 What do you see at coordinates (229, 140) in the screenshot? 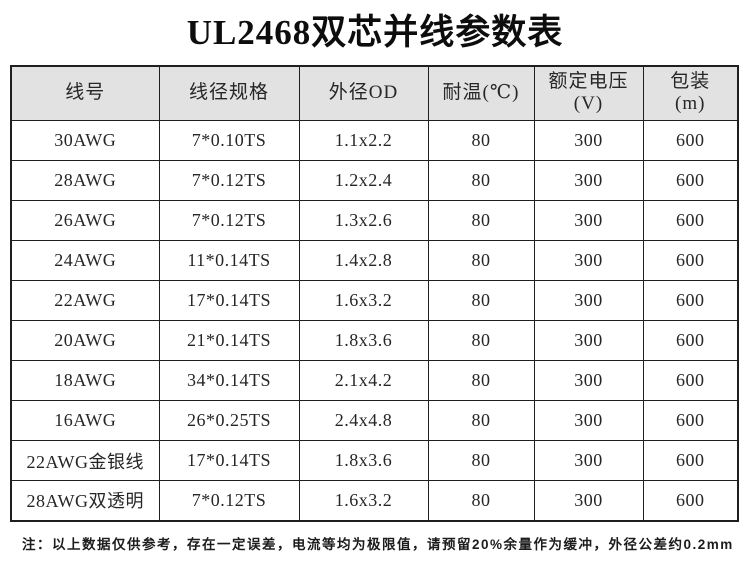
I see `table-cell: 7*0.10TS` at bounding box center [229, 140].